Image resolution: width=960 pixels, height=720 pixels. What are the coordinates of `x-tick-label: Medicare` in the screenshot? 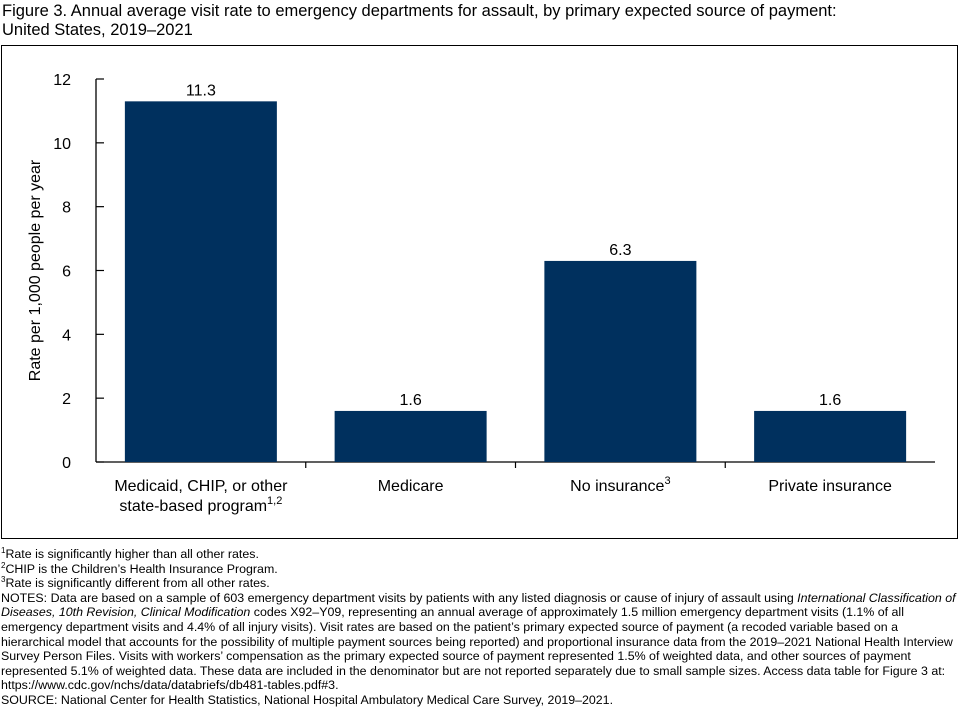 It's located at (411, 486).